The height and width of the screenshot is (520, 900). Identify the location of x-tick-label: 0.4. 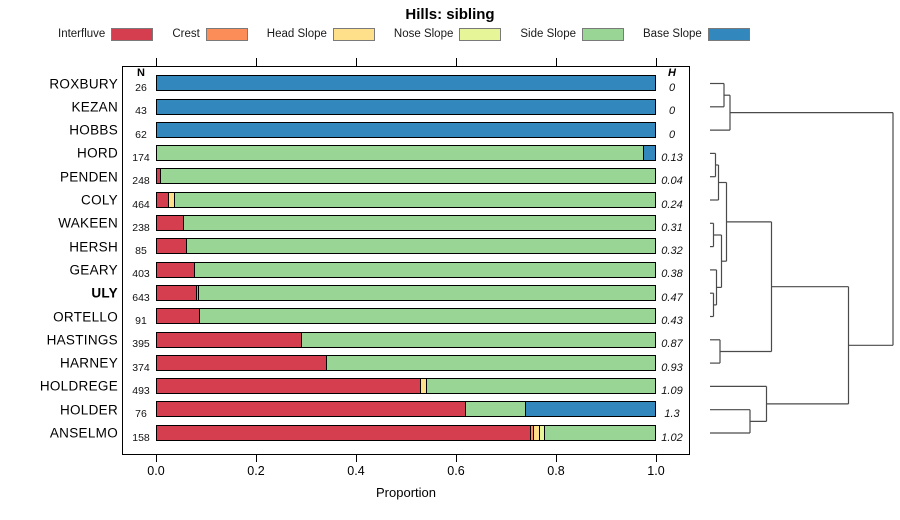
(356, 471).